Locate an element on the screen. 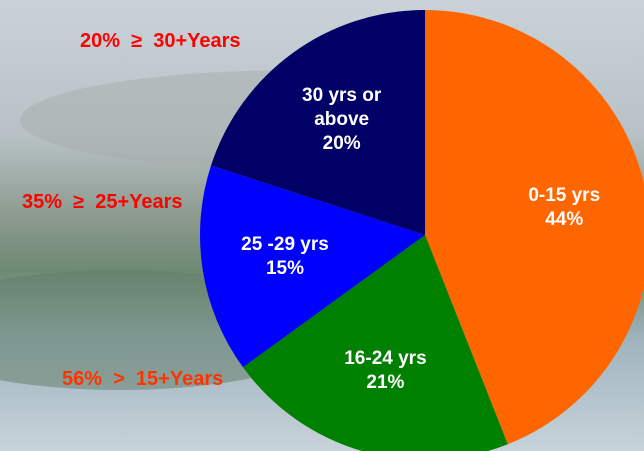 The width and height of the screenshot is (644, 451). category-label: 25 -29 yrs is located at coordinates (285, 245).